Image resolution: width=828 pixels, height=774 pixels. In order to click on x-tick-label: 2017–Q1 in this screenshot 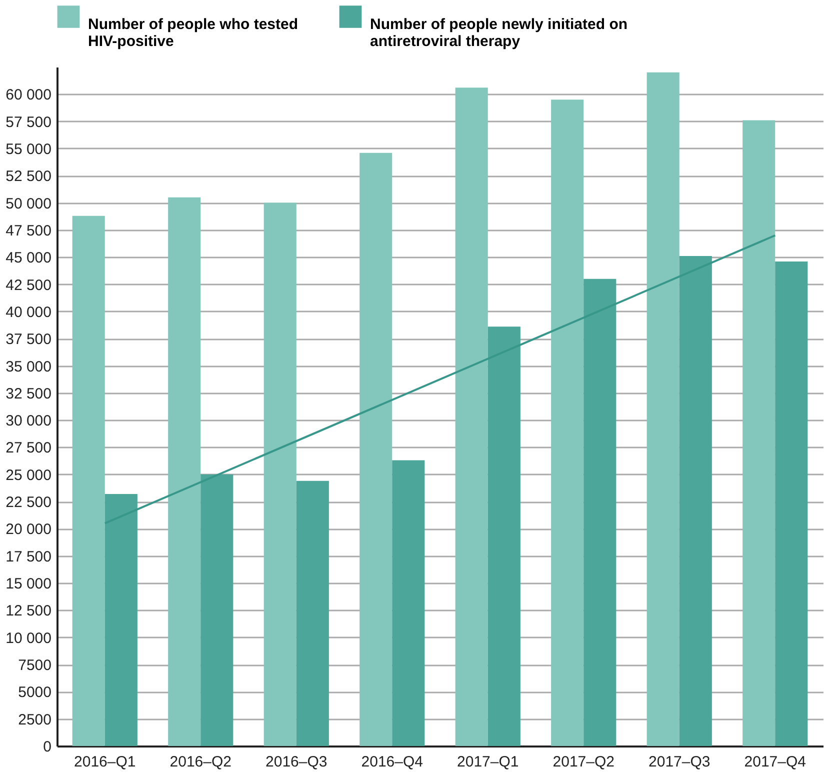, I will do `click(488, 762)`.